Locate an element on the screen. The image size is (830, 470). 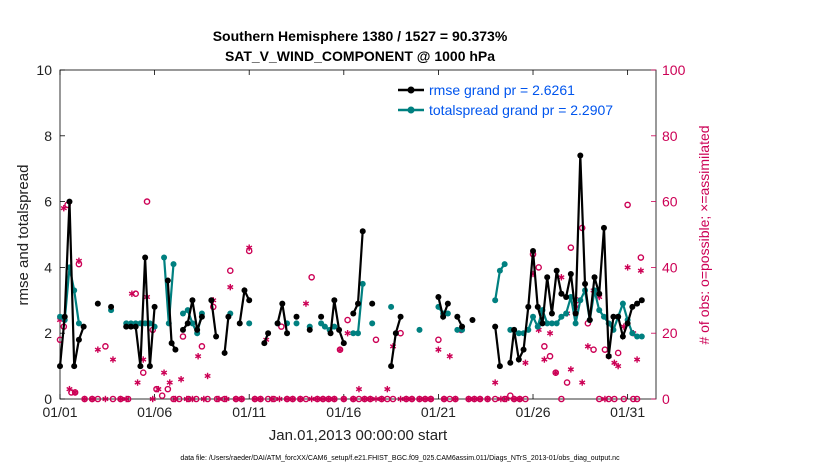
y-axis-left: 0 2 4 6 8 10 is located at coordinates (50, 234).